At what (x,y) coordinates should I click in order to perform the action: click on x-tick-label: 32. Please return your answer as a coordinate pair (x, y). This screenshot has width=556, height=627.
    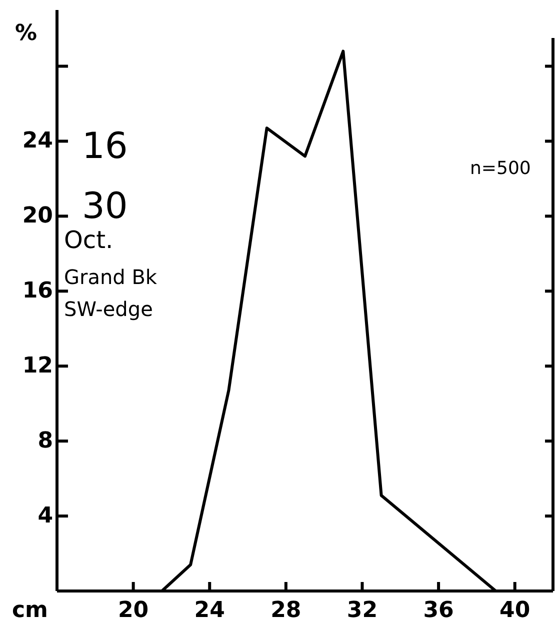
    Looking at the image, I should click on (362, 610).